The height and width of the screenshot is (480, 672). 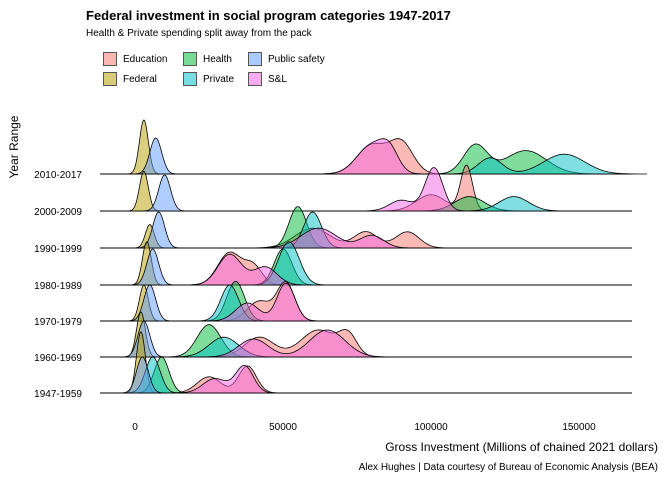 What do you see at coordinates (296, 59) in the screenshot?
I see `legend-label: Public safety` at bounding box center [296, 59].